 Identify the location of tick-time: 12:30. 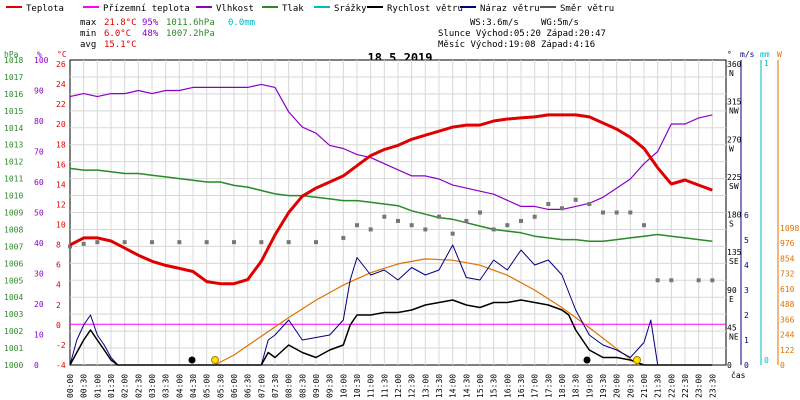
(412, 386).